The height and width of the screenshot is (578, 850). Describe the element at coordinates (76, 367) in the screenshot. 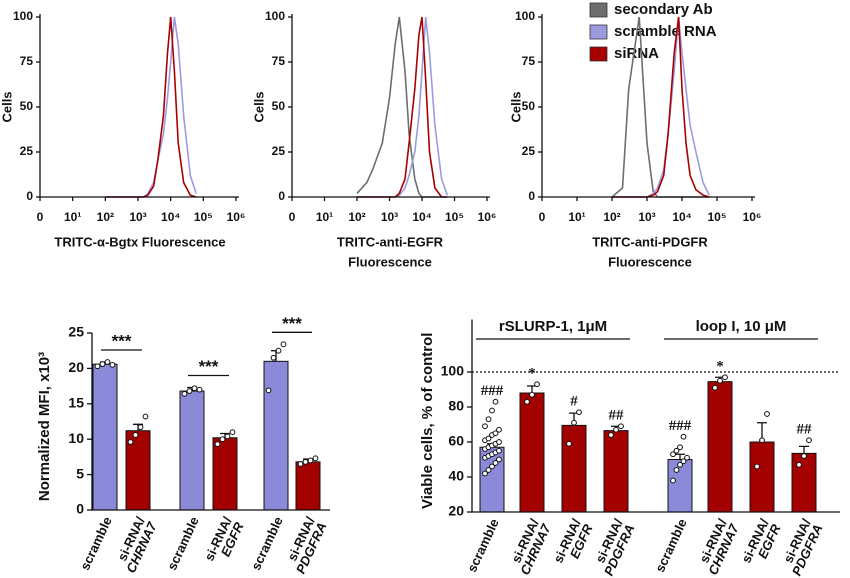

I see `y-tick-label: 20` at that location.